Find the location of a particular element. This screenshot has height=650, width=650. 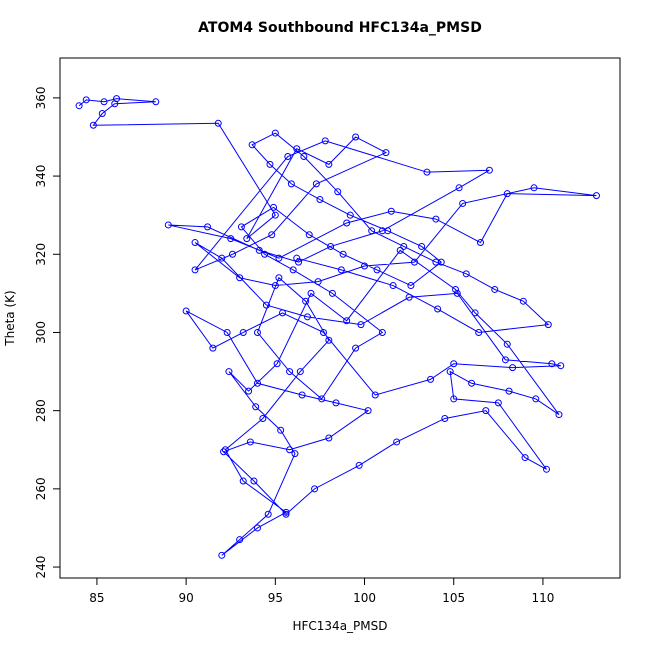

y-tick-label: 280 is located at coordinates (41, 410).